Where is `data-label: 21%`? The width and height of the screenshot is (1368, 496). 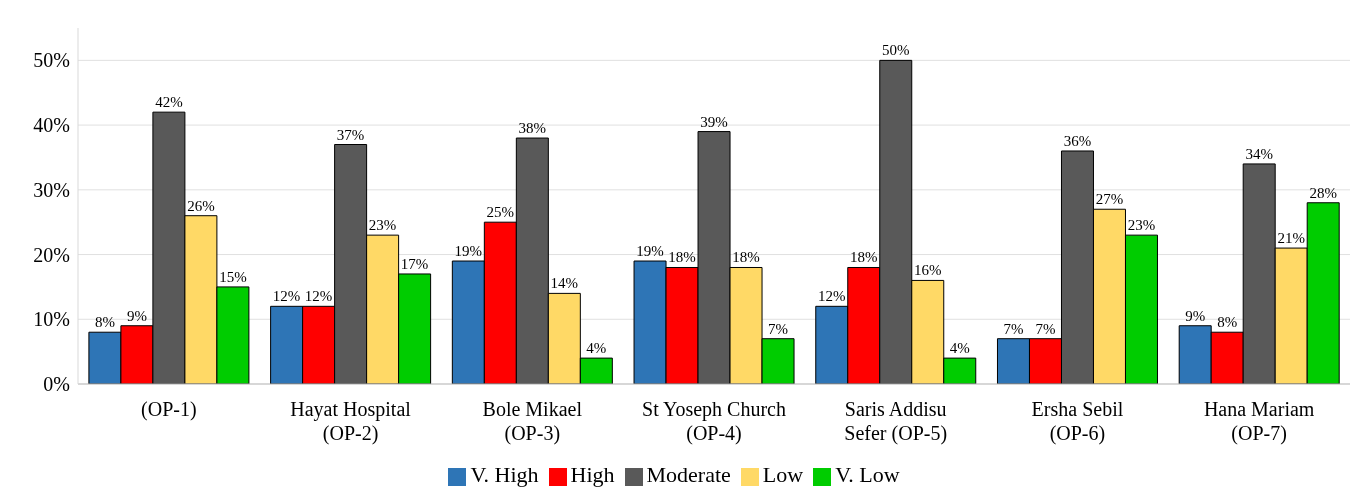 data-label: 21% is located at coordinates (1291, 238).